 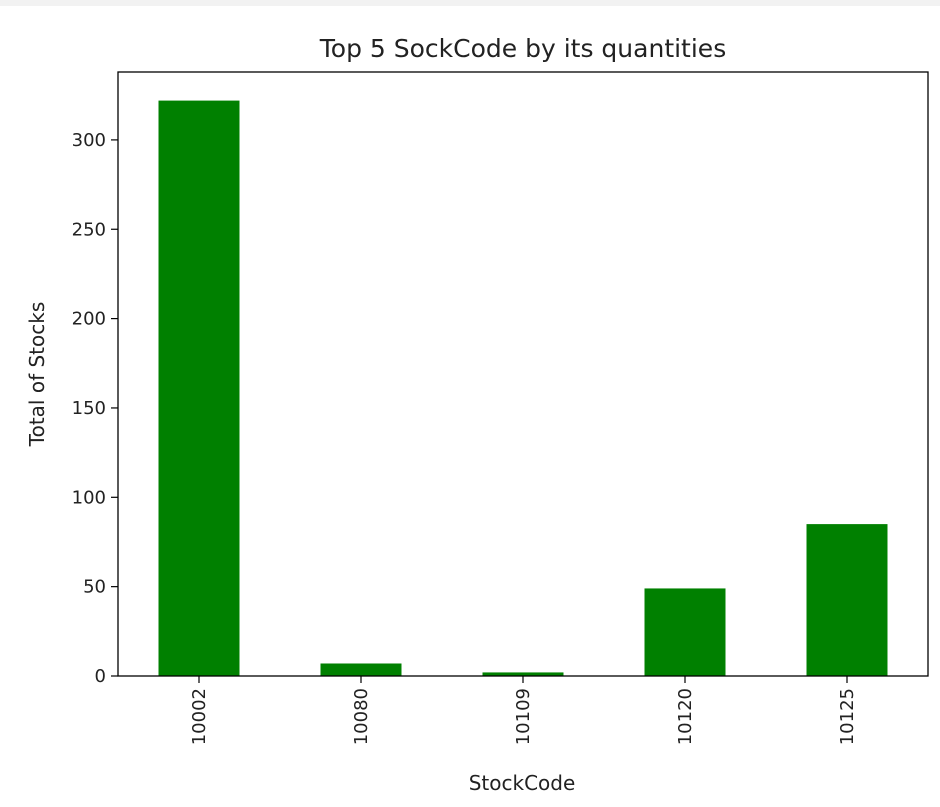 I want to click on x-axis-label: StockCode, so click(x=522, y=783).